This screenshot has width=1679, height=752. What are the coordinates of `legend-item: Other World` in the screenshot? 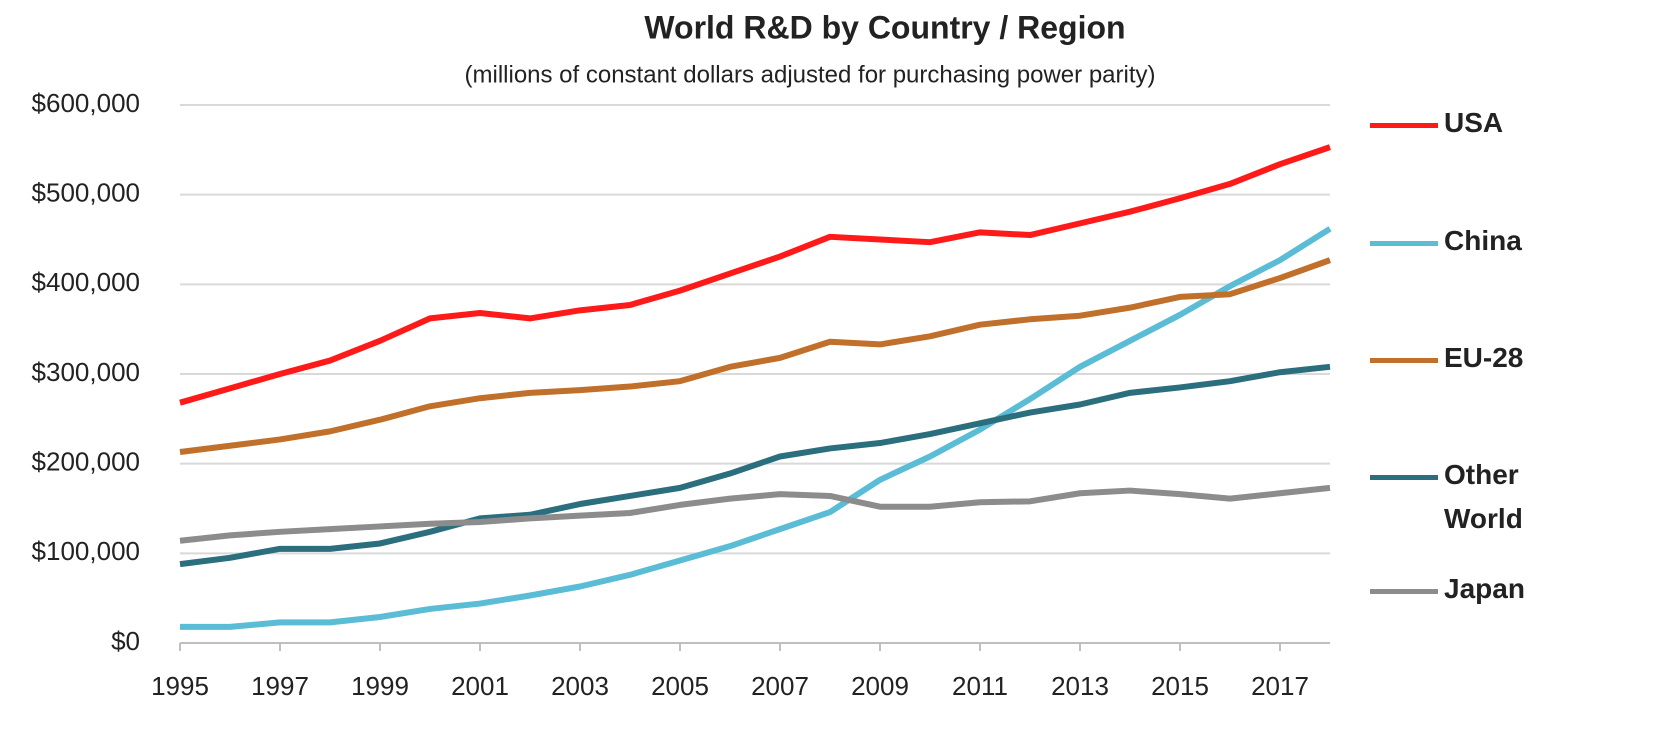 It's located at (1462, 500).